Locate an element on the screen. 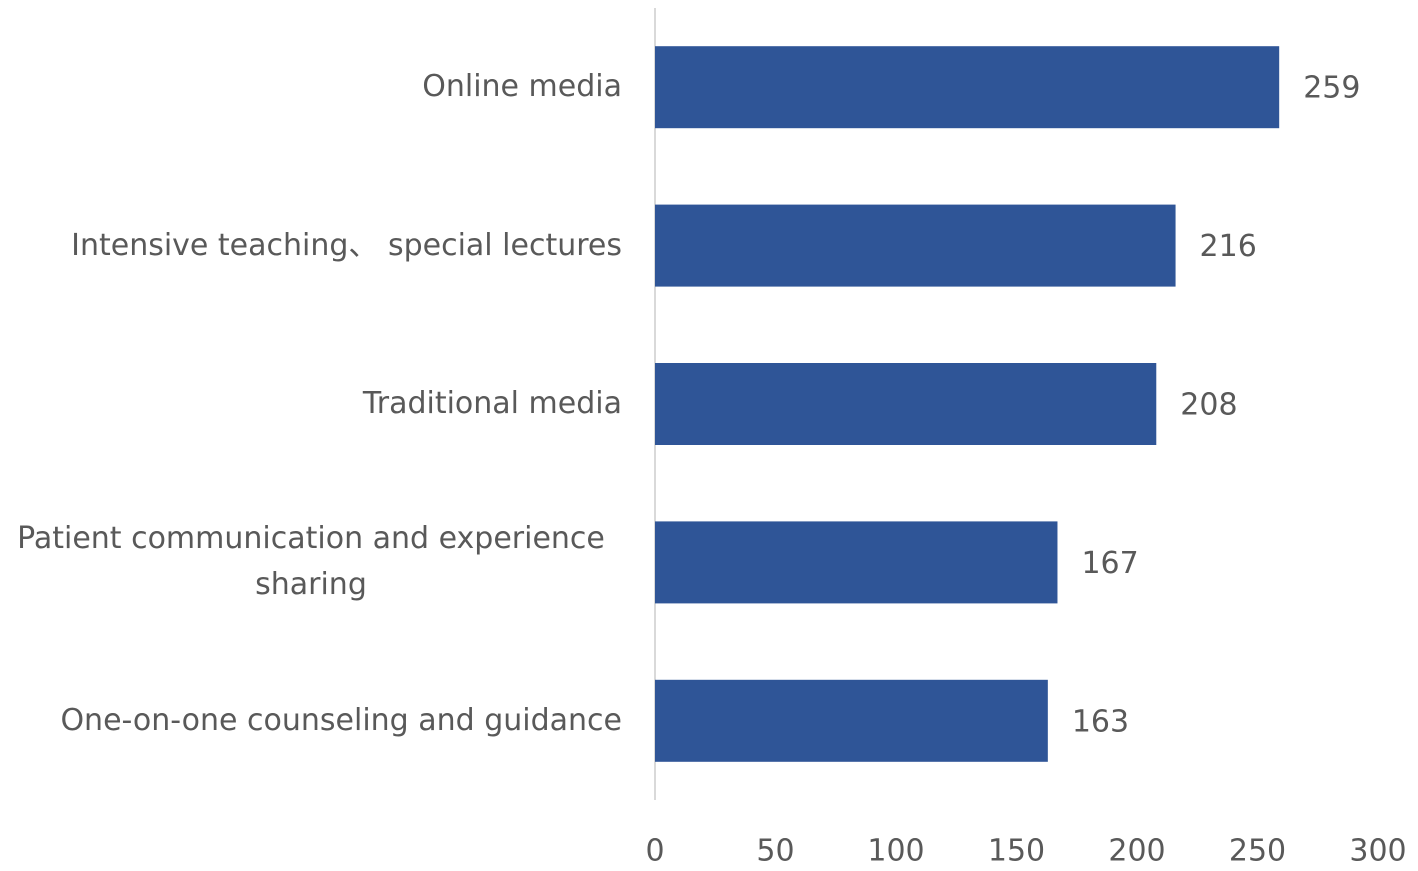 This screenshot has width=1418, height=871. y-tick-label: Traditional media is located at coordinates (492, 403).